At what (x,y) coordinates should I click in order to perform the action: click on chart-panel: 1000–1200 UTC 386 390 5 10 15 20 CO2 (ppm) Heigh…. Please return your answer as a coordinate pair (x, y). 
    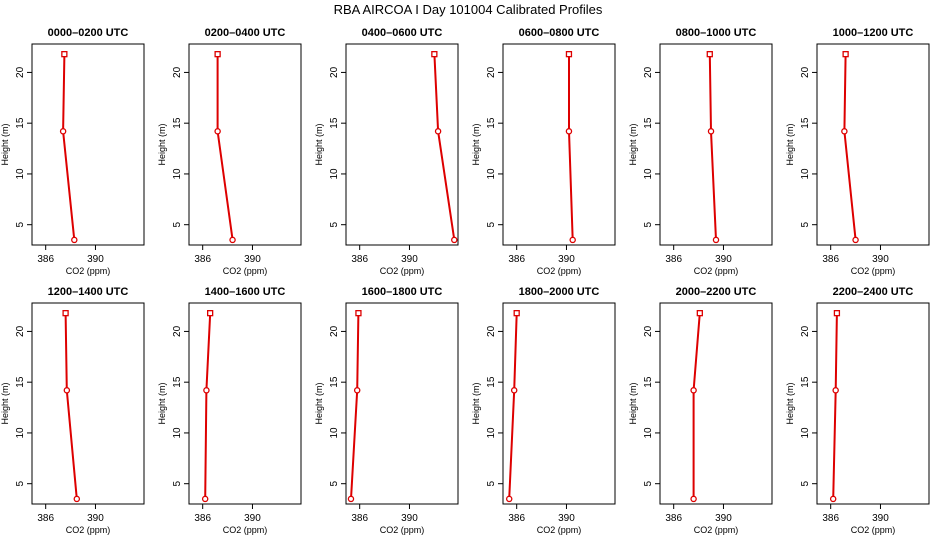
    Looking at the image, I should click on (857, 151).